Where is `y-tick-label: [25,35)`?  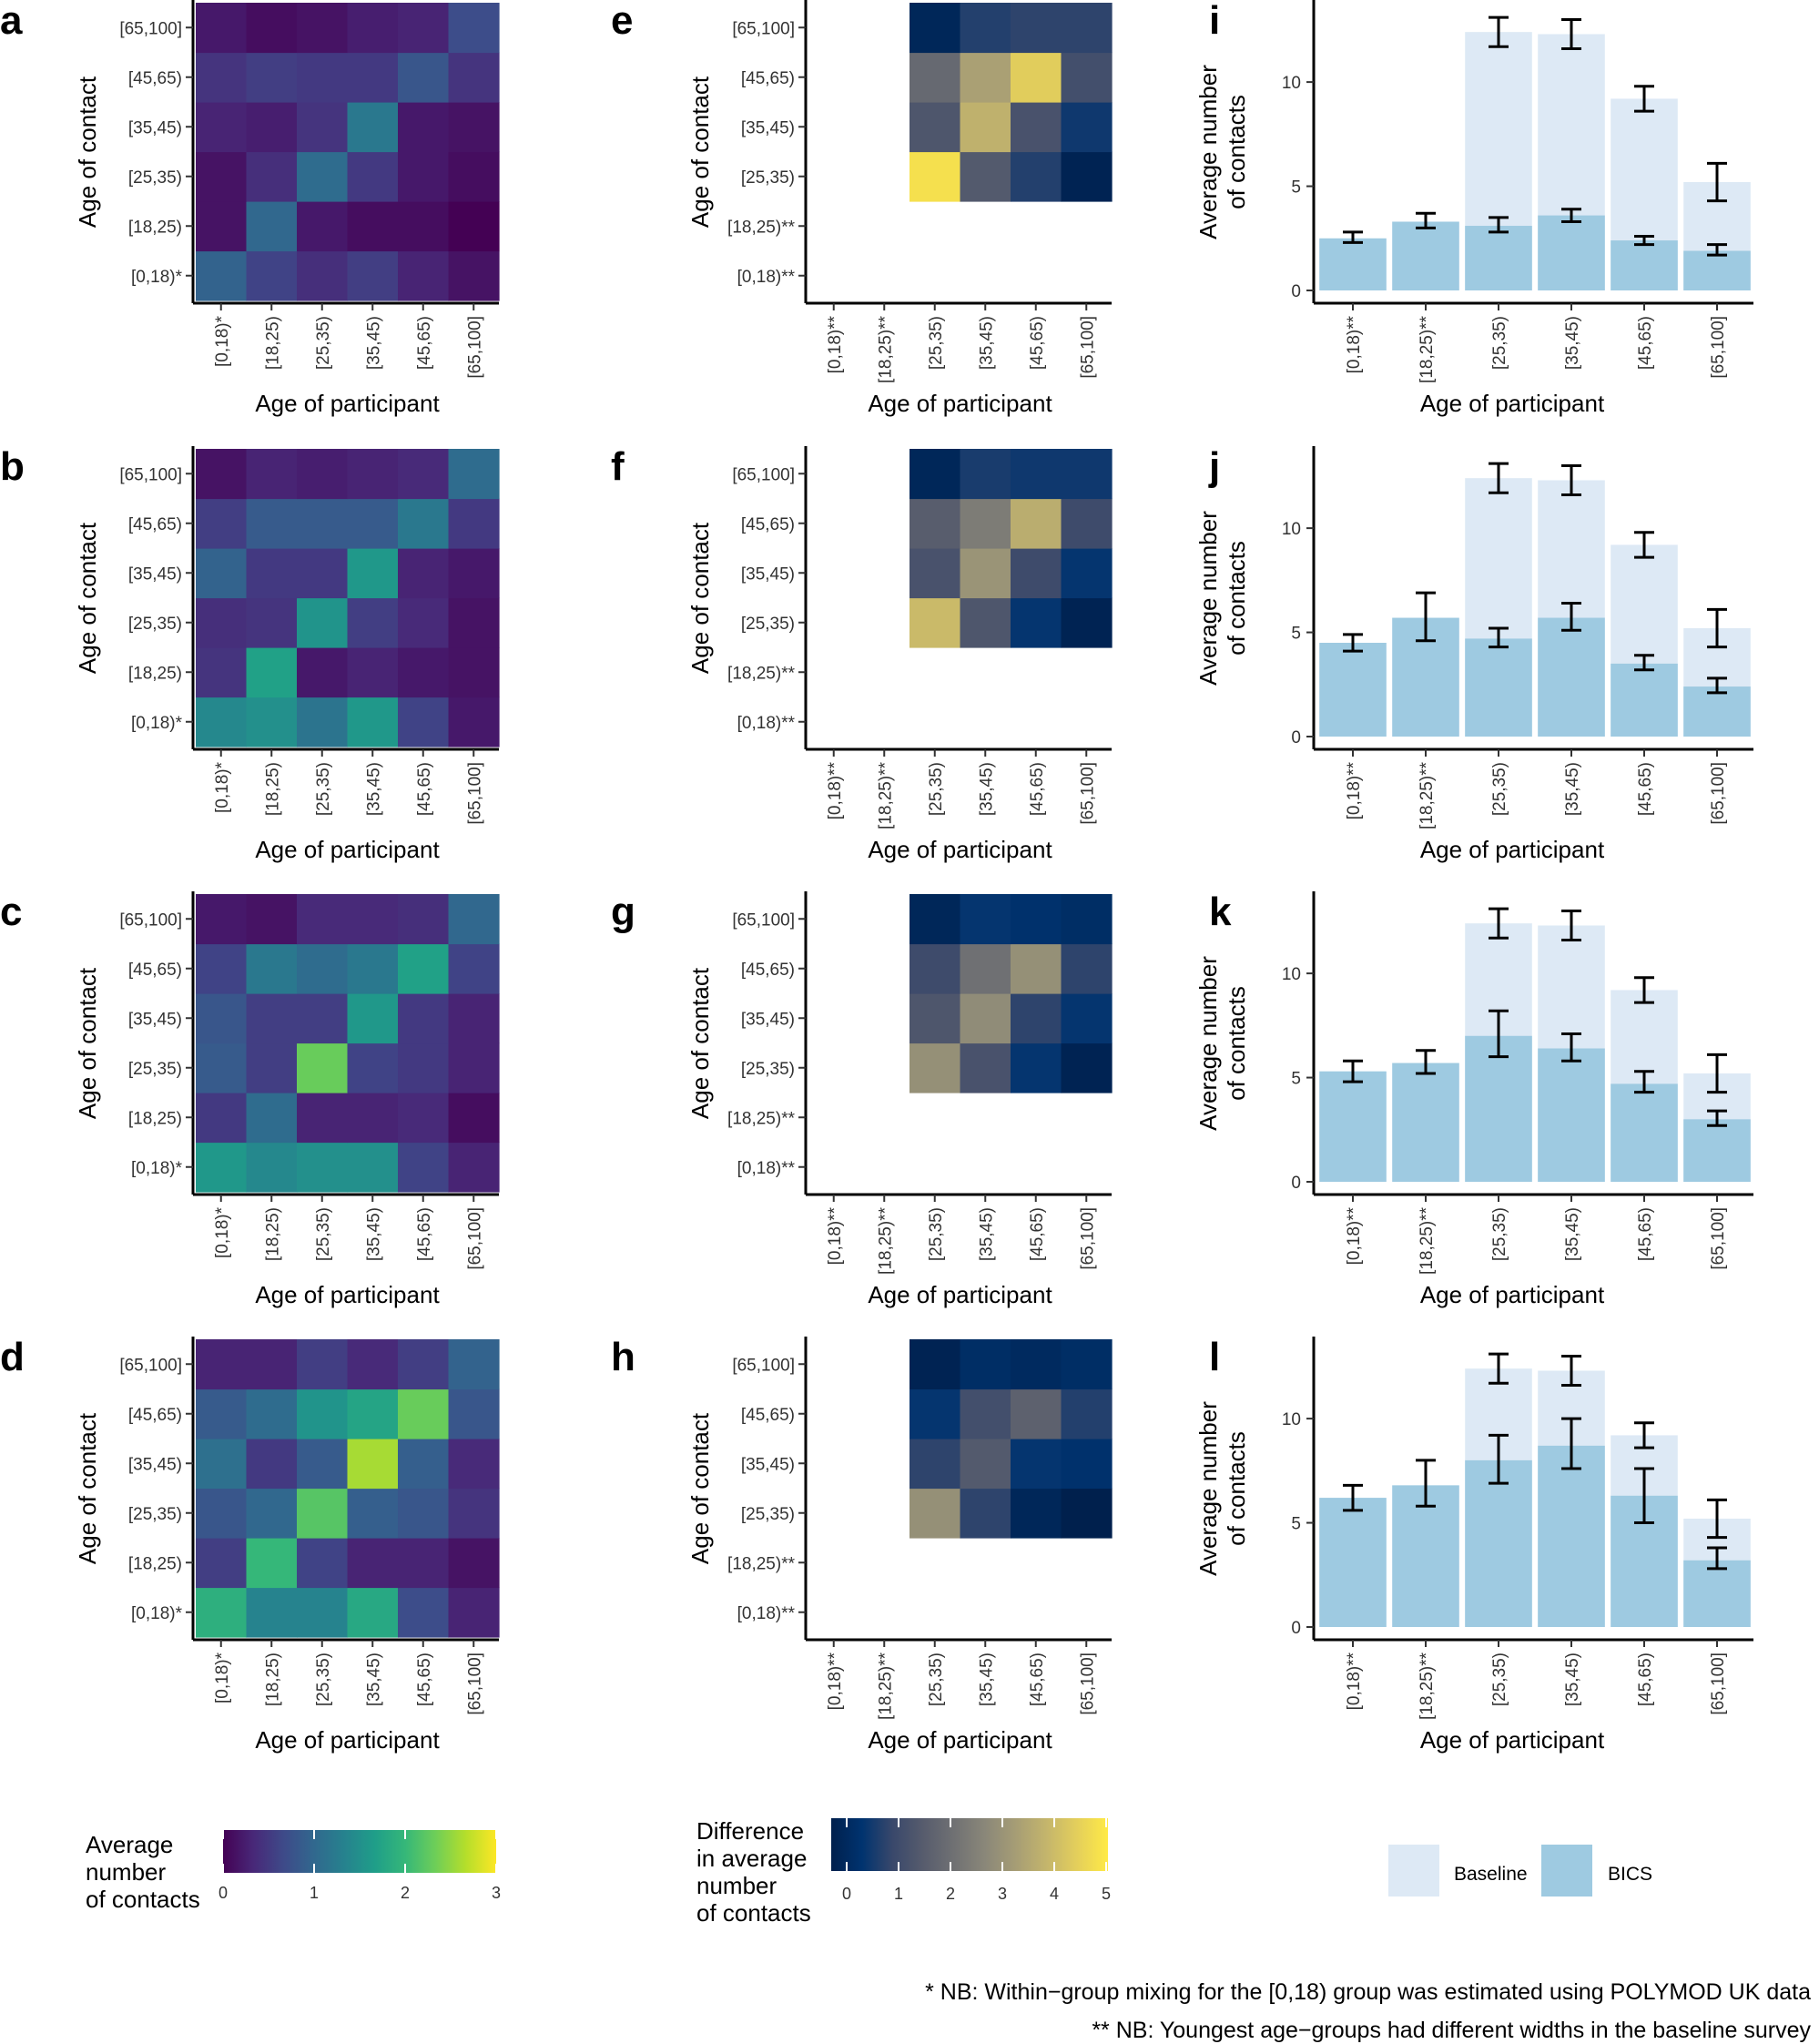
y-tick-label: [25,35) is located at coordinates (768, 624).